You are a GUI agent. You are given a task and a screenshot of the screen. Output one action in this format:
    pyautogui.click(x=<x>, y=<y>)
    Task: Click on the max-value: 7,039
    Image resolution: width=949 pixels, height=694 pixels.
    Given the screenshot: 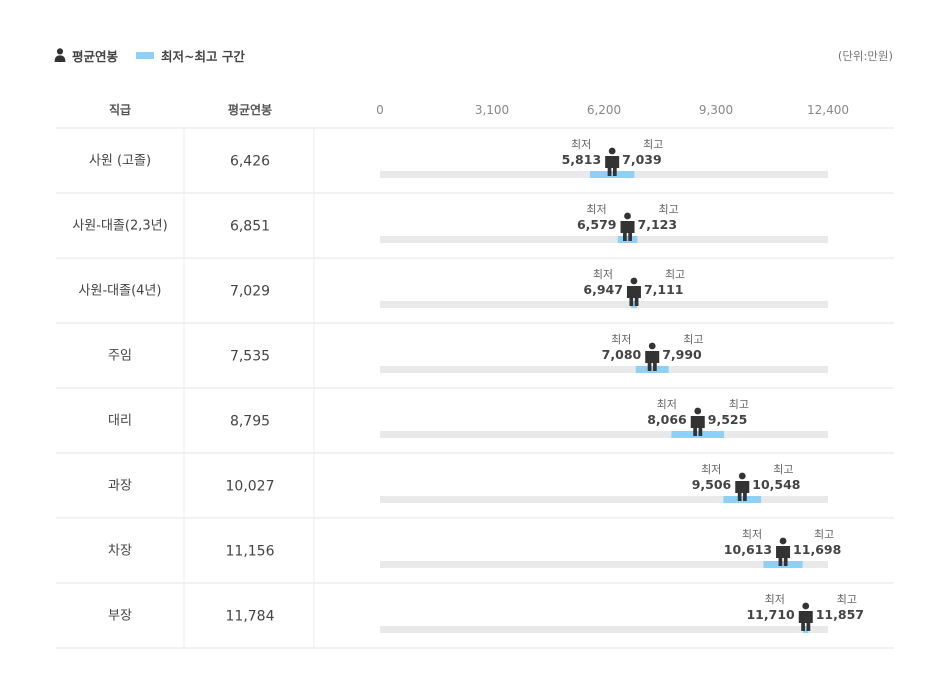 What is the action you would take?
    pyautogui.click(x=642, y=159)
    